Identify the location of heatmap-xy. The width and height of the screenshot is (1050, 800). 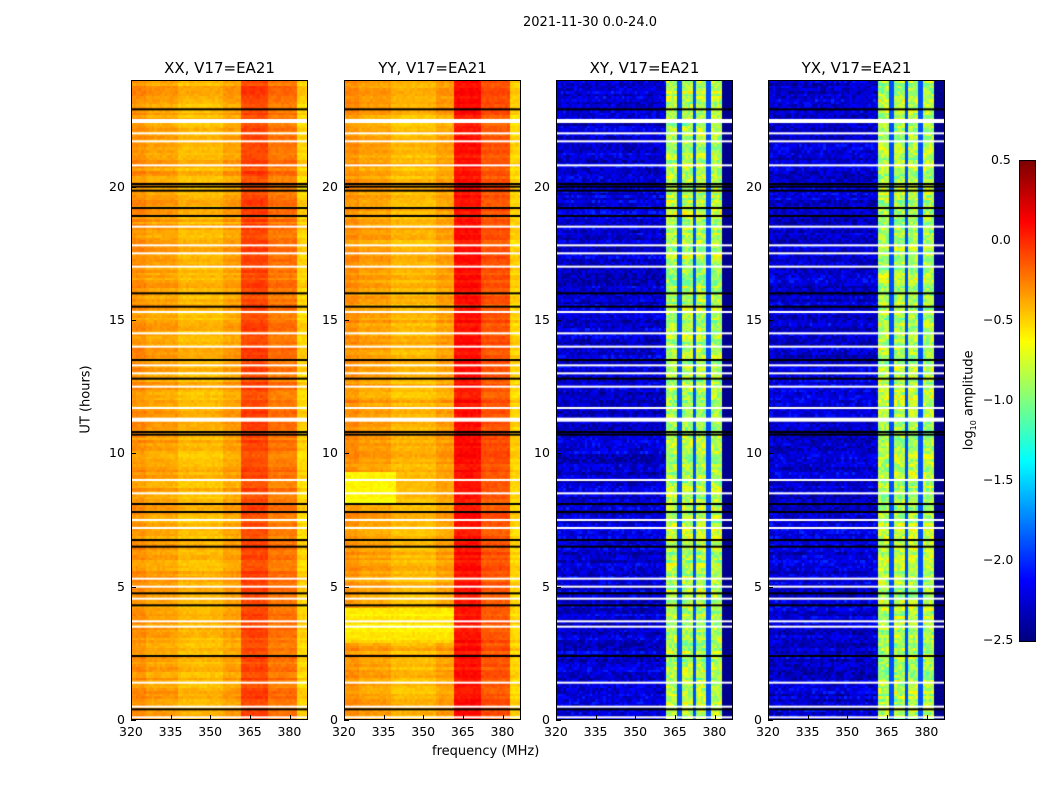
(644, 400).